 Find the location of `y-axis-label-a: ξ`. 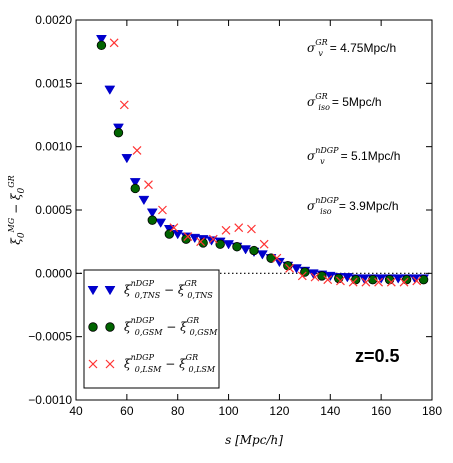

y-axis-label-a: ξ is located at coordinates (16, 241).